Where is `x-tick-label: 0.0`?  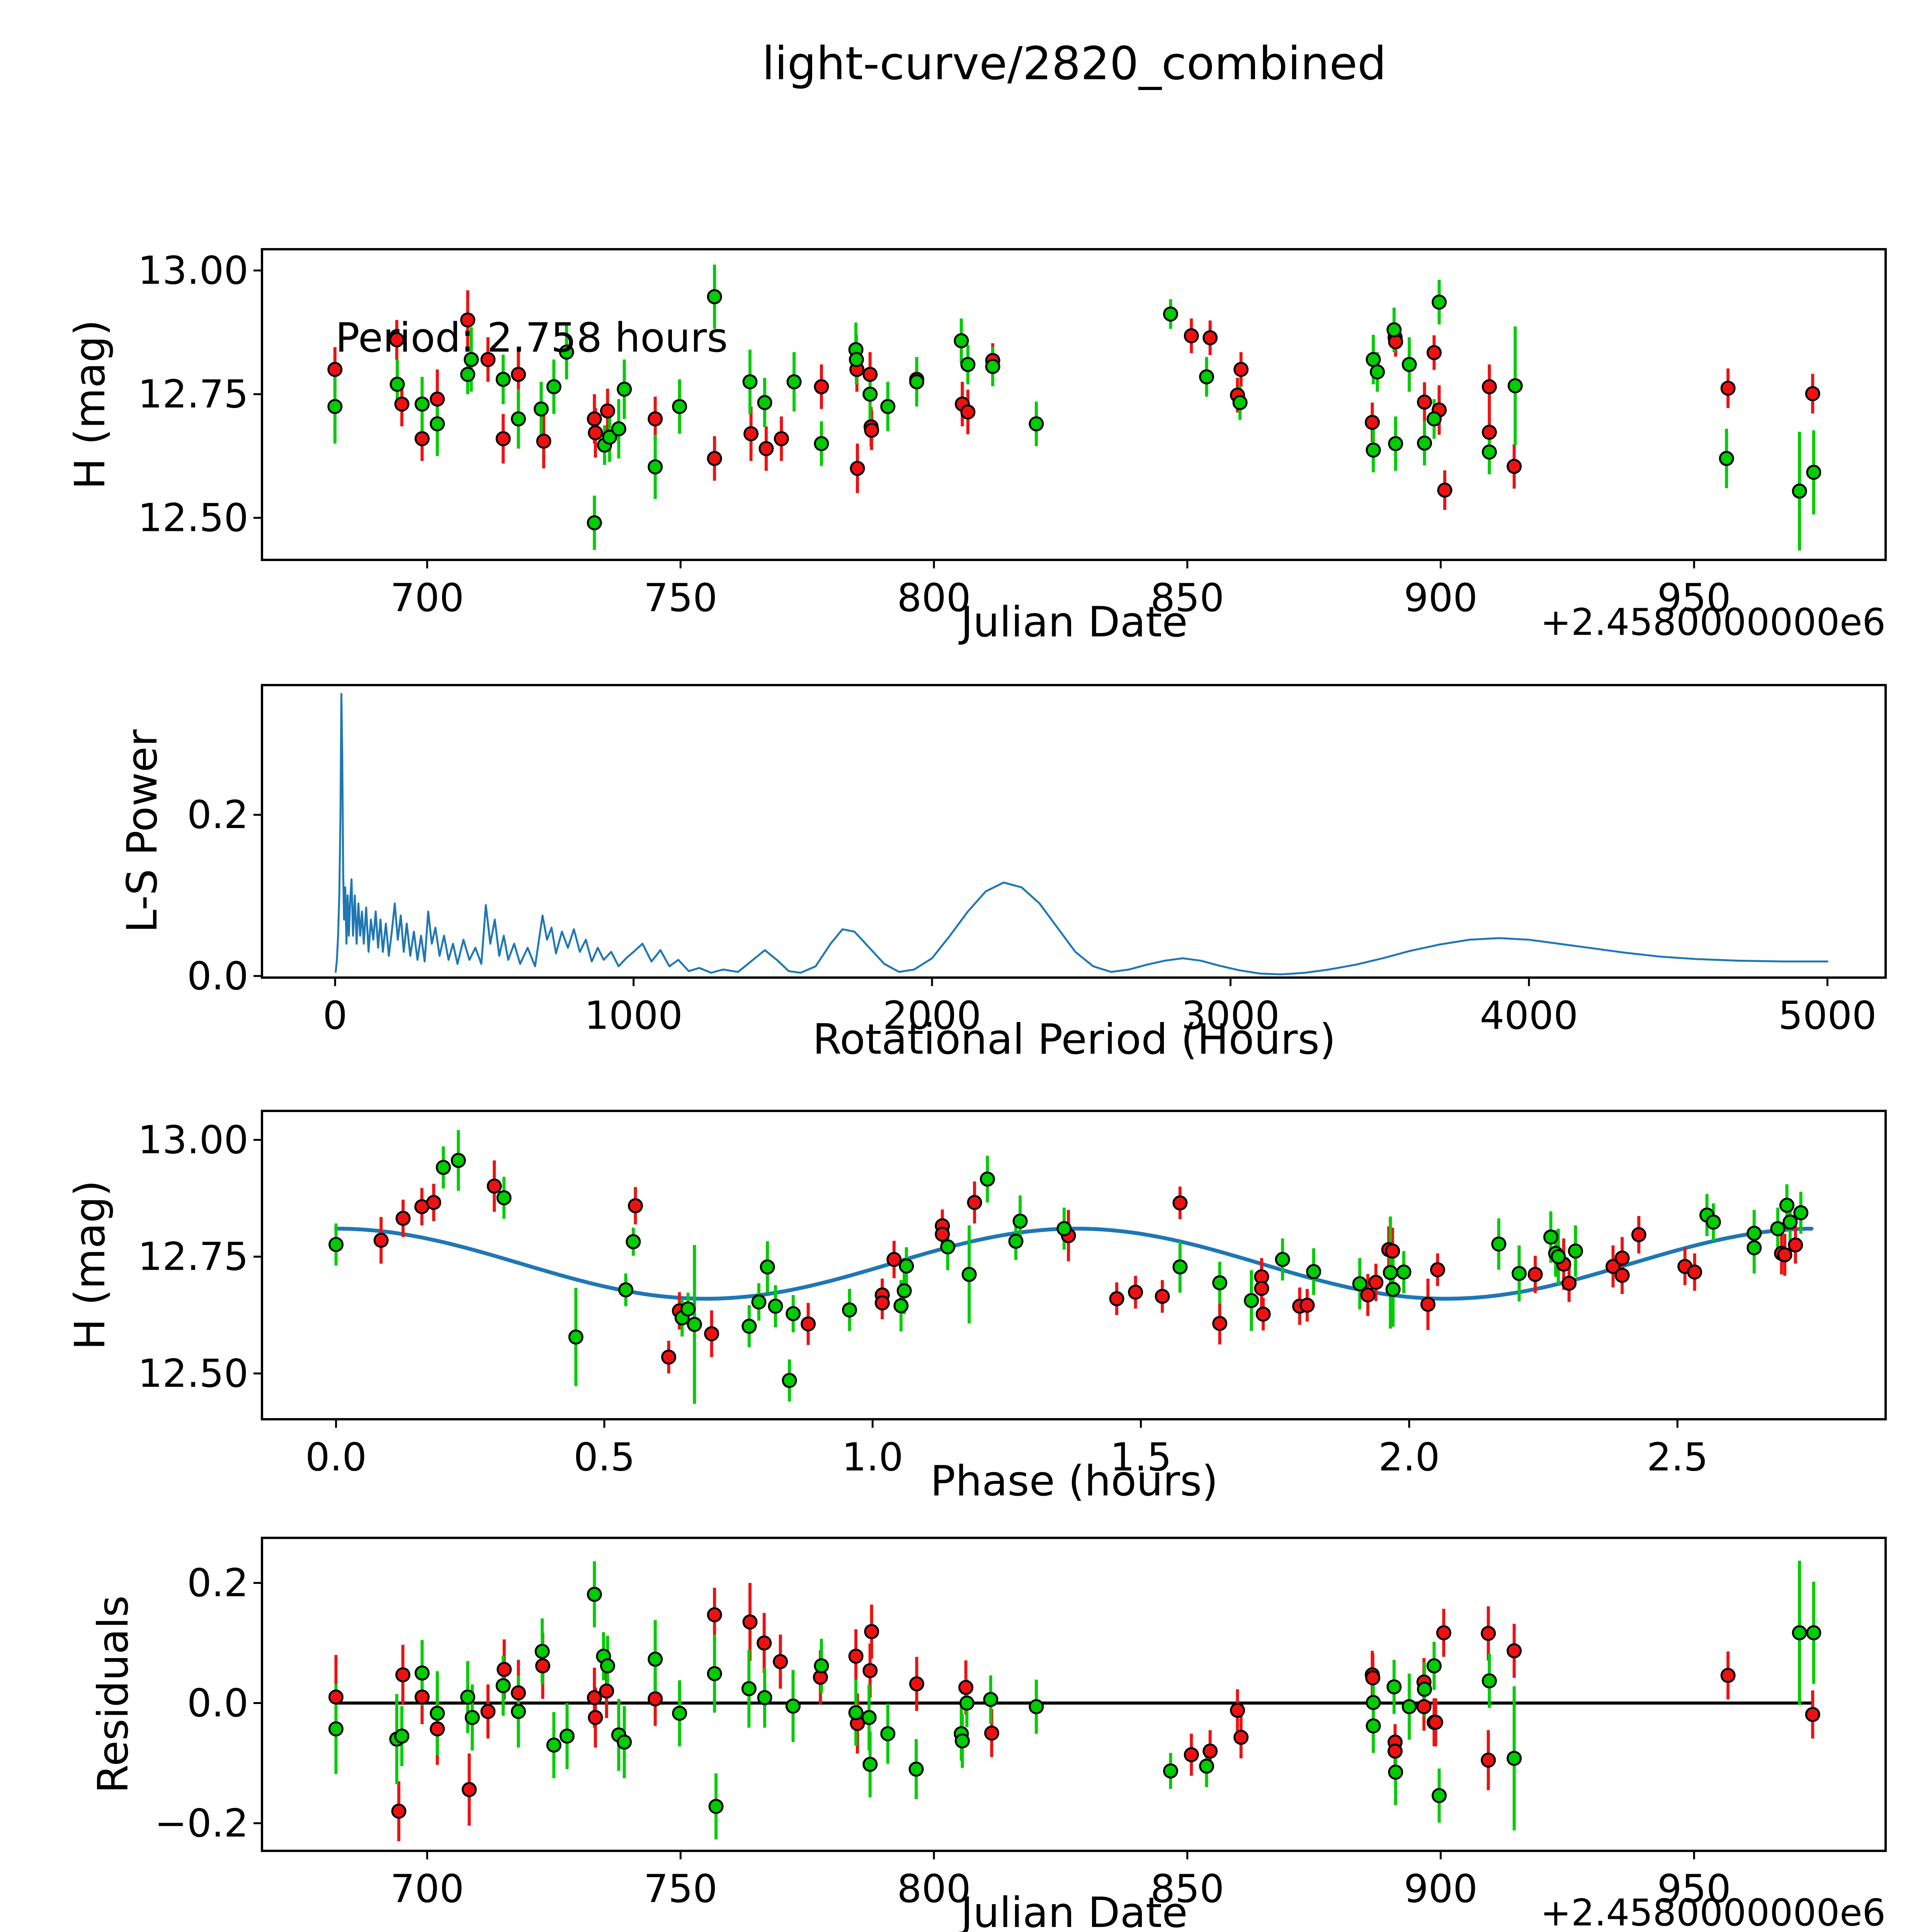
x-tick-label: 0.0 is located at coordinates (336, 1457).